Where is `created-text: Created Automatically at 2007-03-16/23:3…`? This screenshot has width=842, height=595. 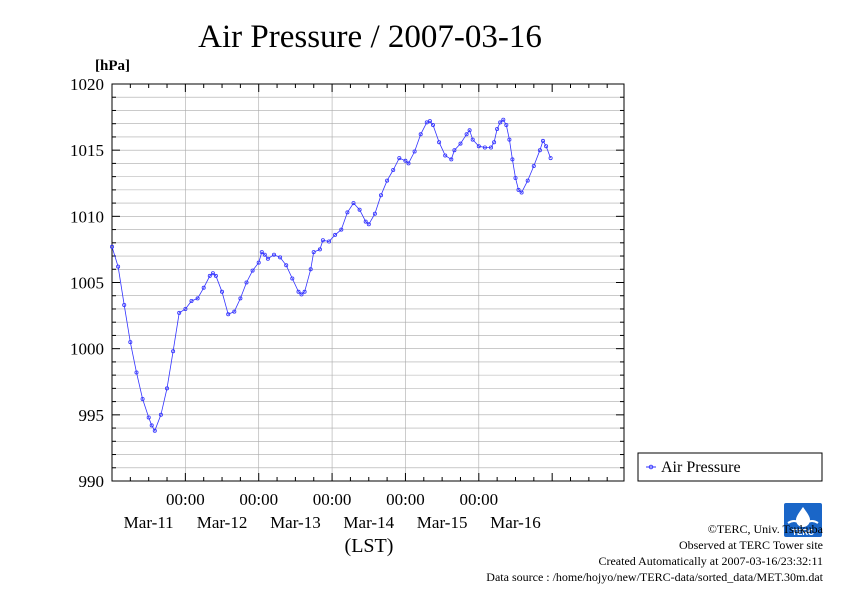
created-text: Created Automatically at 2007-03-16/23:3… is located at coordinates (710, 561).